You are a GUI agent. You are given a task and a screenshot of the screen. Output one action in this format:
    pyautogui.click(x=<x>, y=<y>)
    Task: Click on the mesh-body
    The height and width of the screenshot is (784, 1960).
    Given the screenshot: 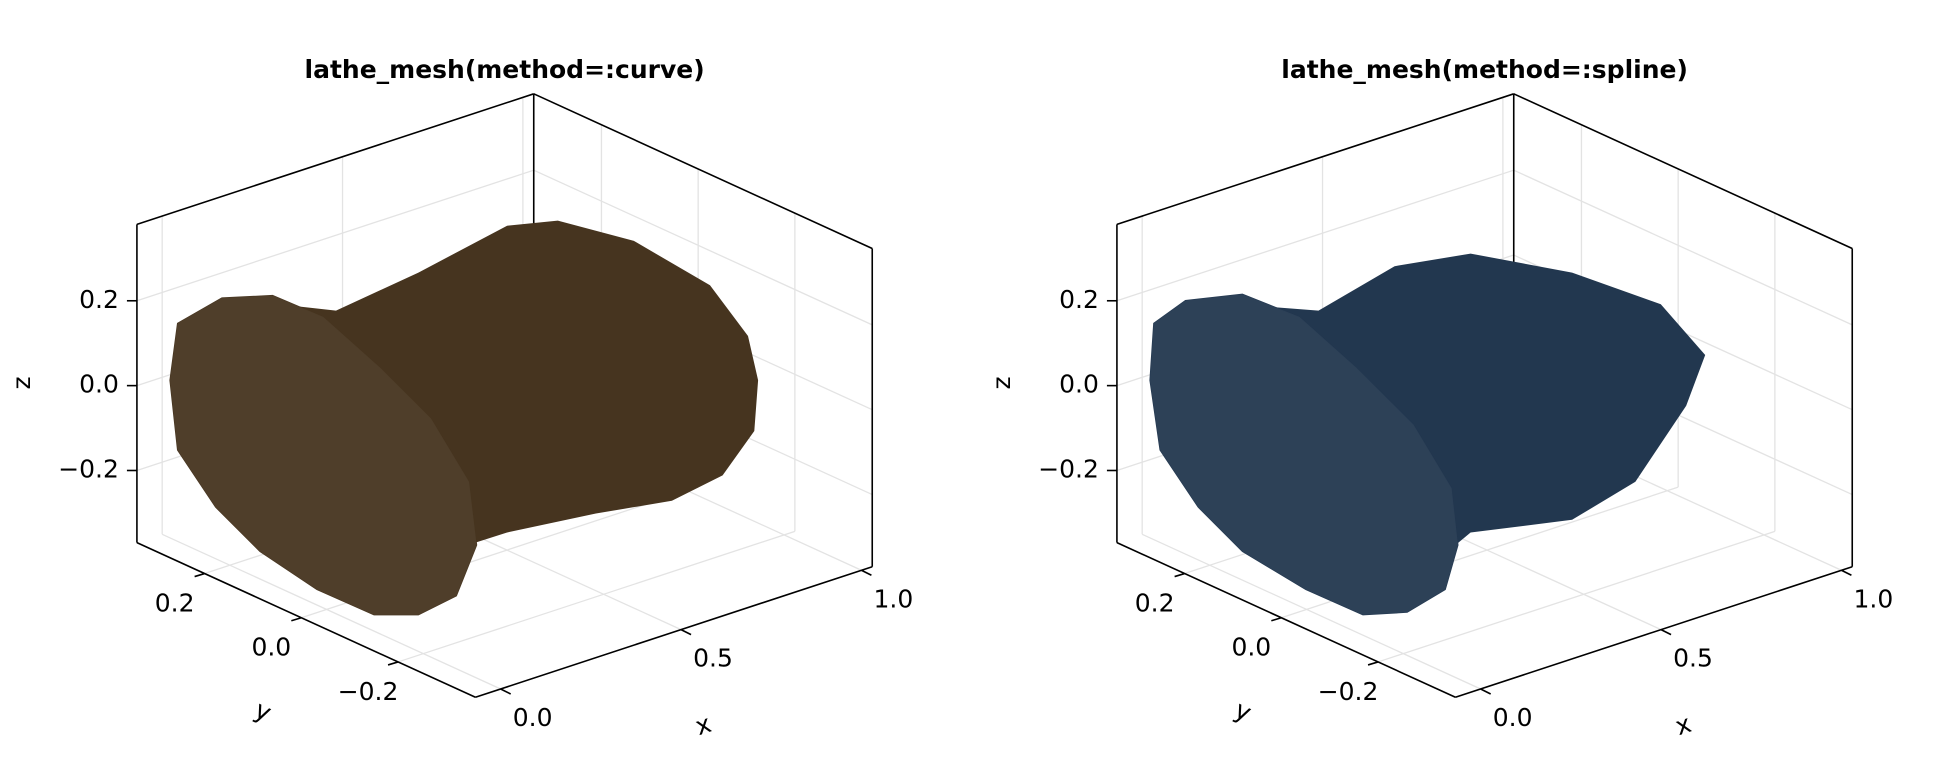 What is the action you would take?
    pyautogui.click(x=490, y=408)
    